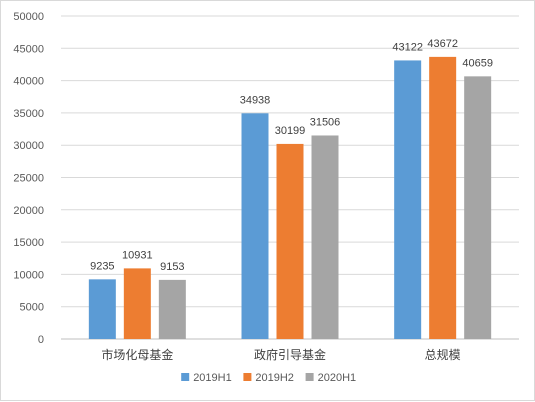 The height and width of the screenshot is (402, 535). What do you see at coordinates (290, 131) in the screenshot?
I see `data-label: 30199` at bounding box center [290, 131].